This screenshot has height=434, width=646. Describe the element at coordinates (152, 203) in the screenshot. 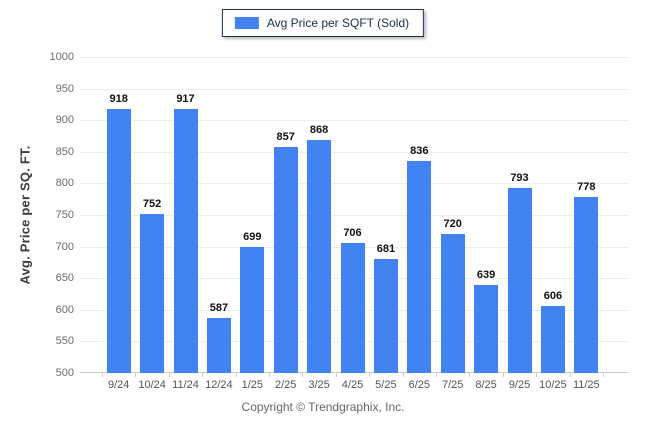

I see `bar-value-label: 752` at that location.